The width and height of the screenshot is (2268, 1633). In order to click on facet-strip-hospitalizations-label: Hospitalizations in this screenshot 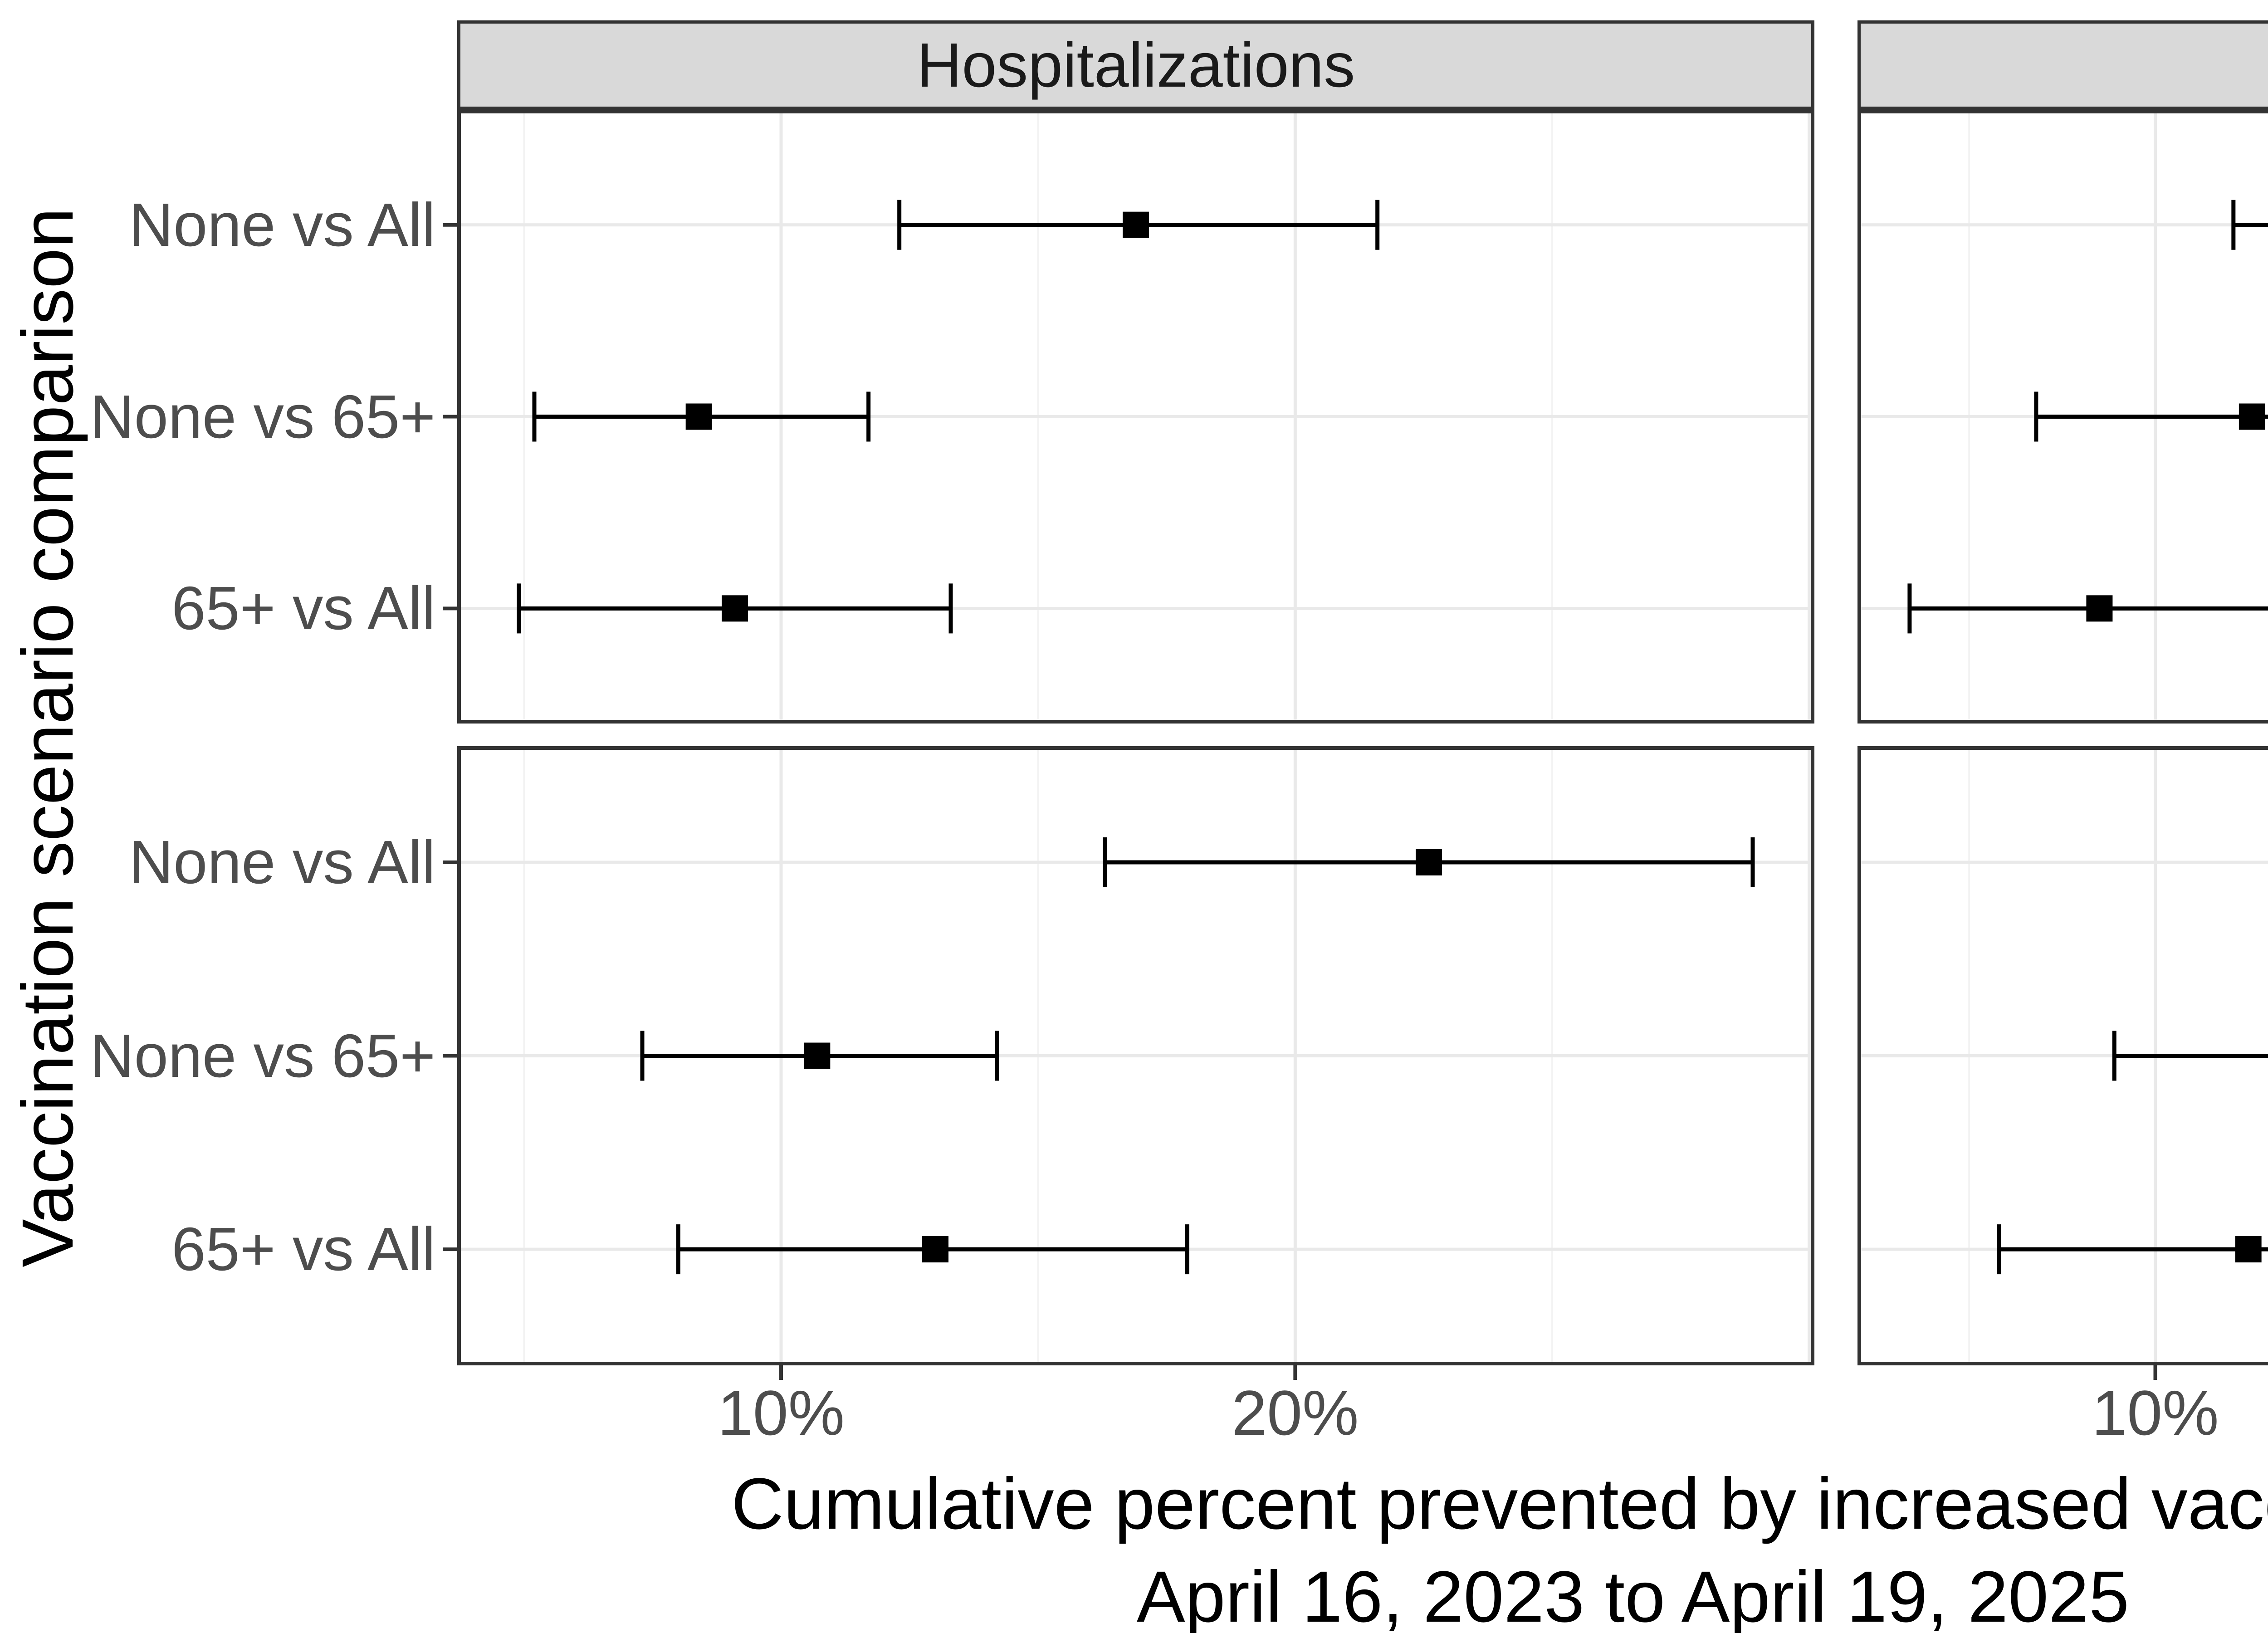, I will do `click(1135, 65)`.